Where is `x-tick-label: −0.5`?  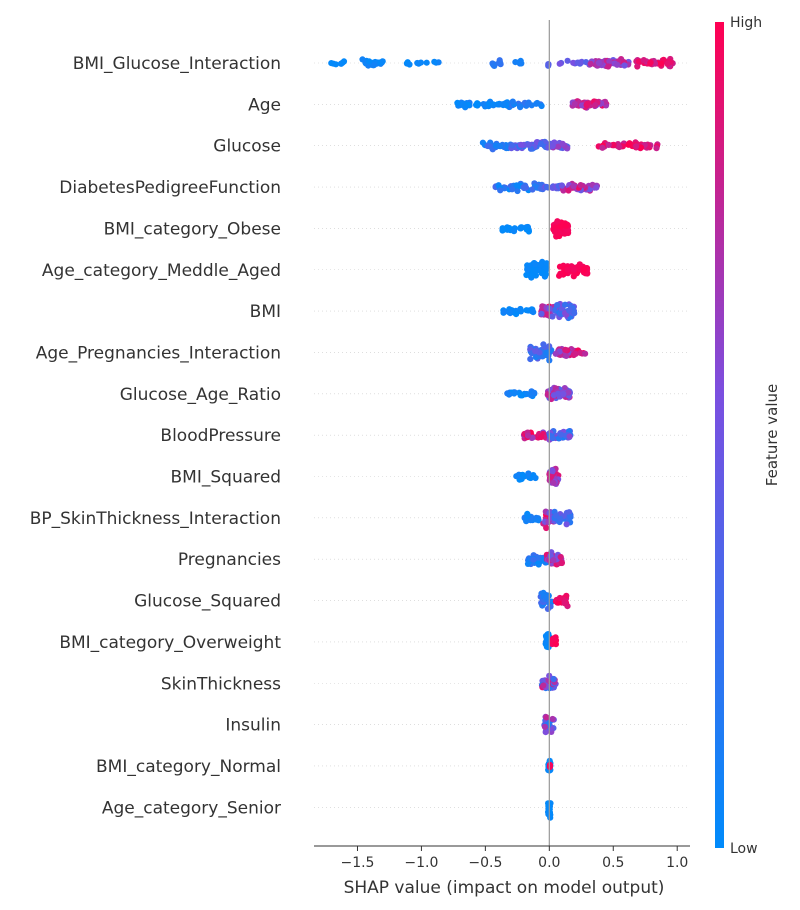 x-tick-label: −0.5 is located at coordinates (485, 863).